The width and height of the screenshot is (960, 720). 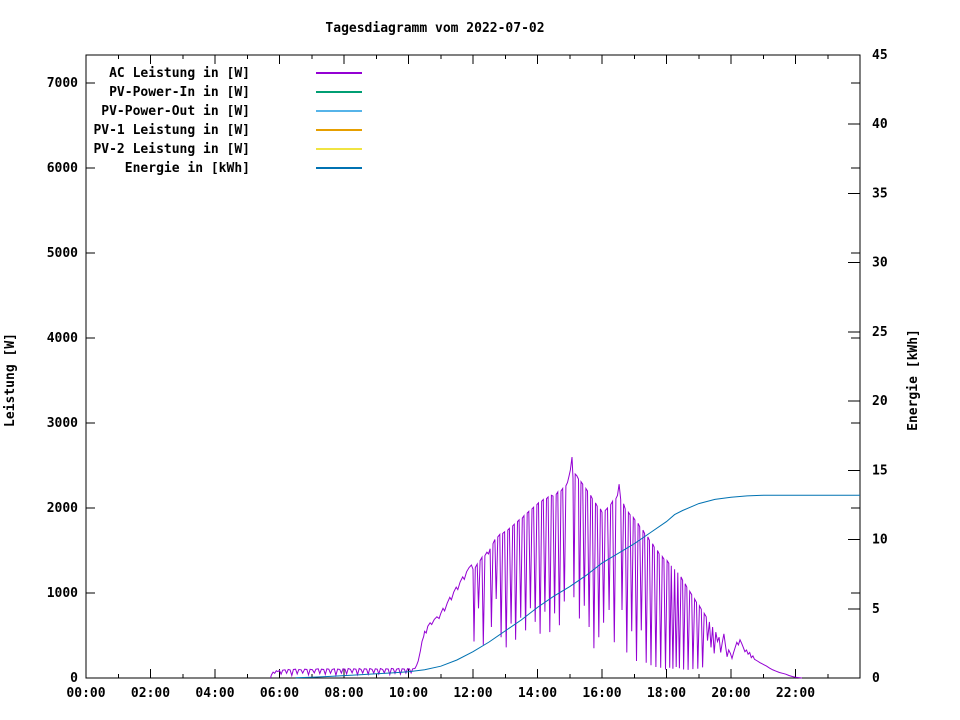 What do you see at coordinates (795, 693) in the screenshot?
I see `x-tick-label: 22:00` at bounding box center [795, 693].